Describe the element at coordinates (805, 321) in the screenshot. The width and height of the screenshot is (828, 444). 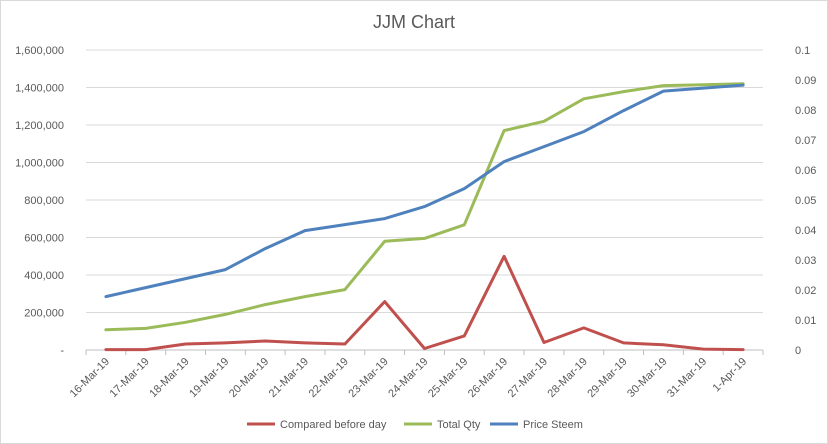
I see `y-right-tick-label: 0.01` at that location.